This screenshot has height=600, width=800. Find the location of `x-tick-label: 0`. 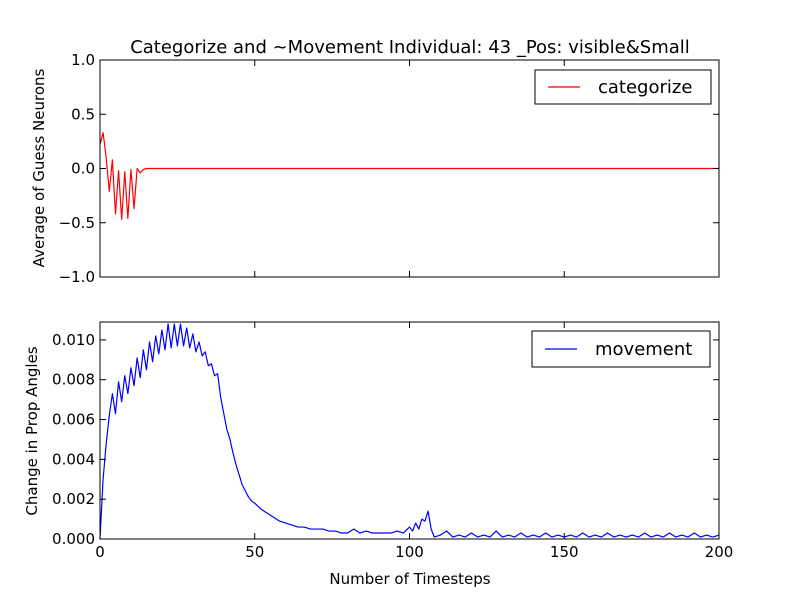

x-tick-label: 0 is located at coordinates (100, 552).